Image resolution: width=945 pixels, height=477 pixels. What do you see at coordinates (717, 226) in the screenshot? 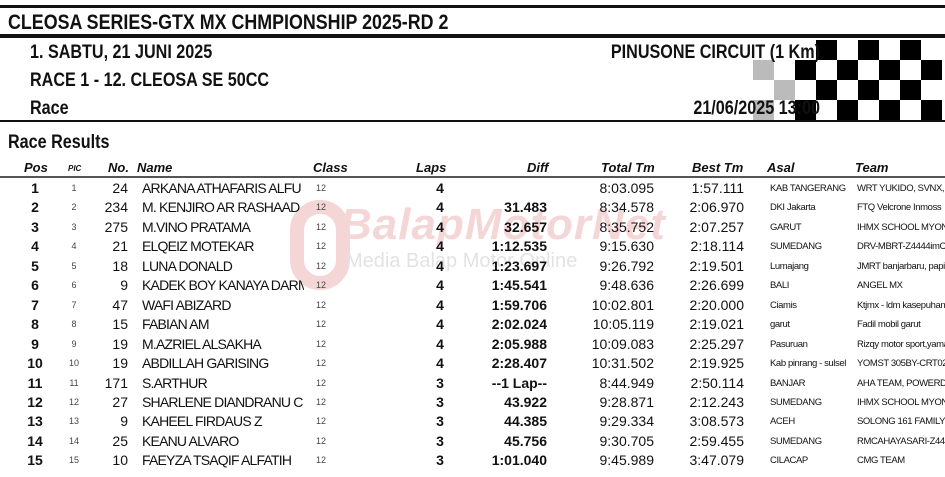
I see `cell-best: 2:07.257` at bounding box center [717, 226].